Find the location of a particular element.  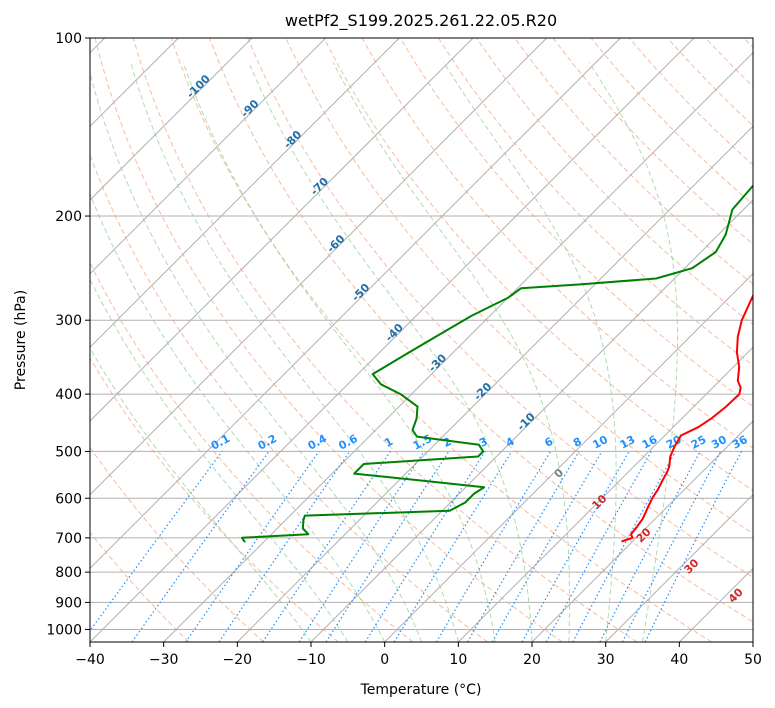

mixing-ratio-label: 13 is located at coordinates (628, 442).